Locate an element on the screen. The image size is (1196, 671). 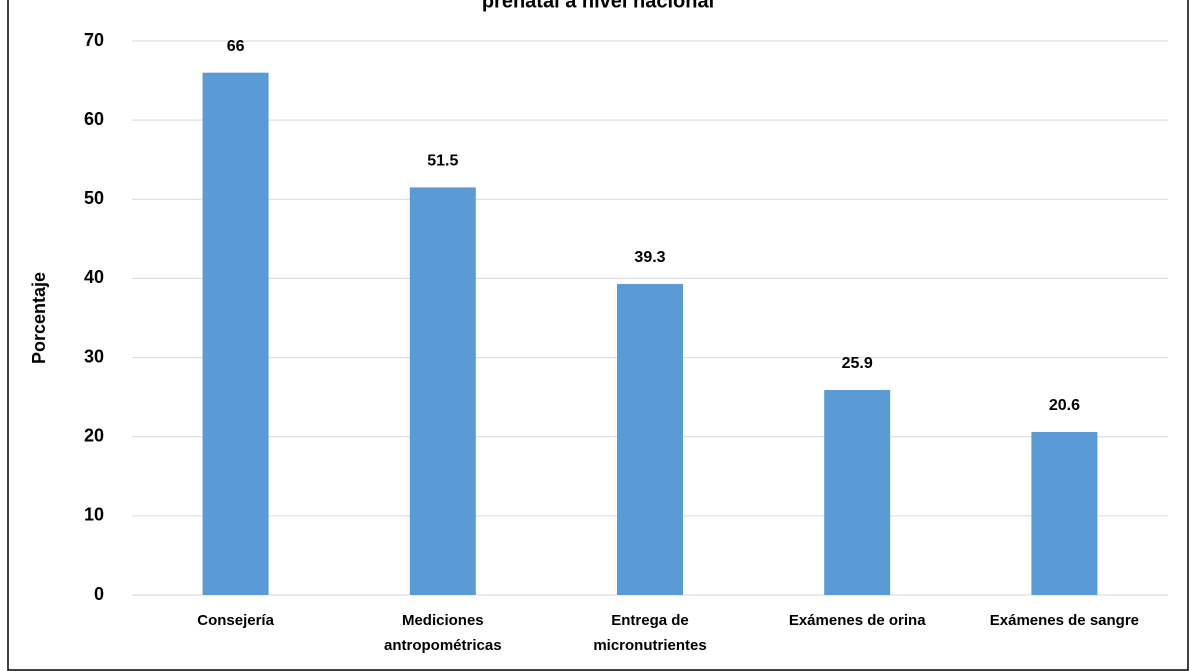
x-tick-label: Exámenes de sangre is located at coordinates (1064, 620).